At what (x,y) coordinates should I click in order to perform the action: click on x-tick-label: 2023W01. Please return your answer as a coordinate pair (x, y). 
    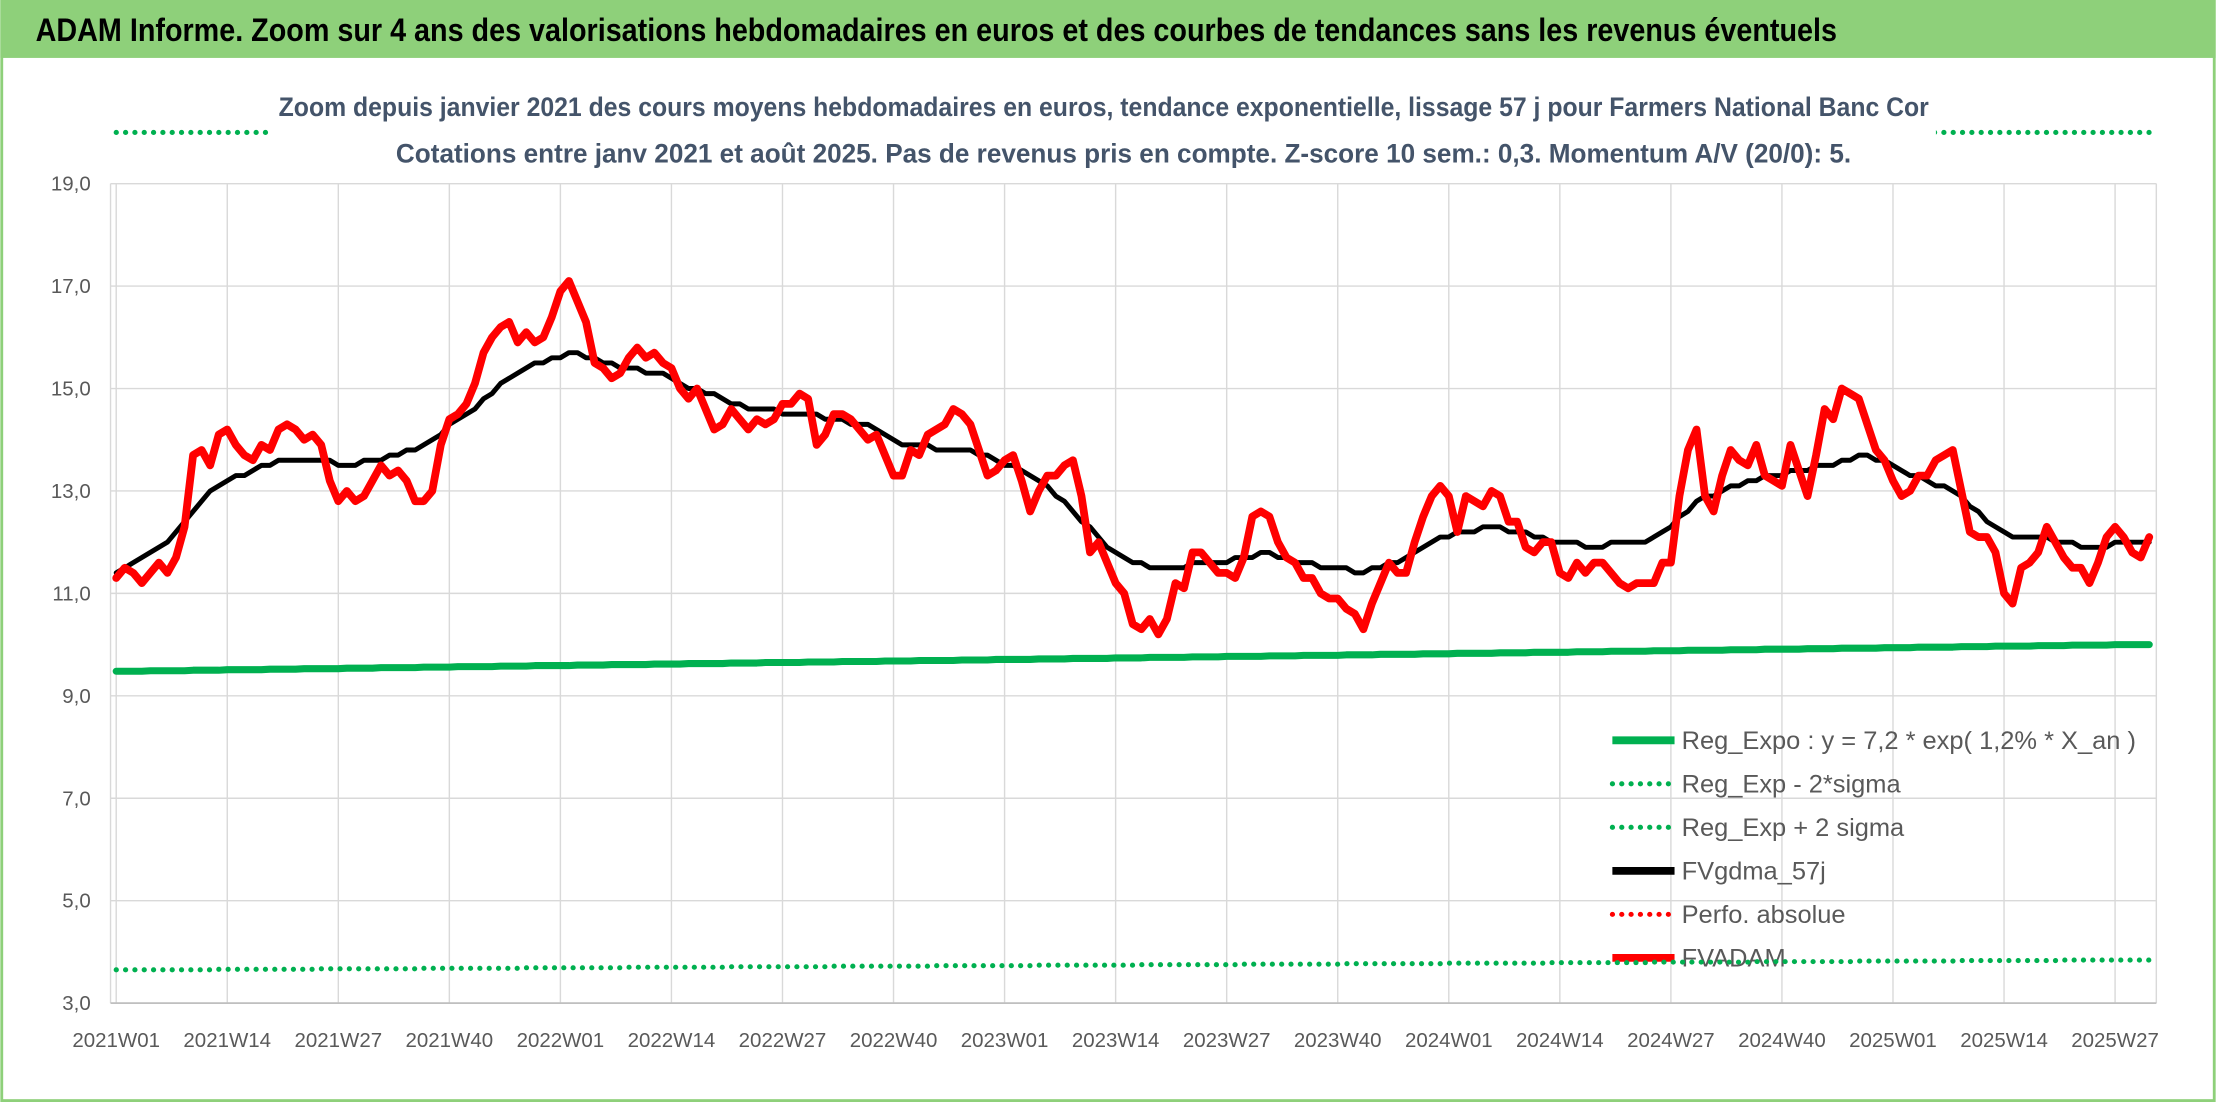
    Looking at the image, I should click on (1005, 1040).